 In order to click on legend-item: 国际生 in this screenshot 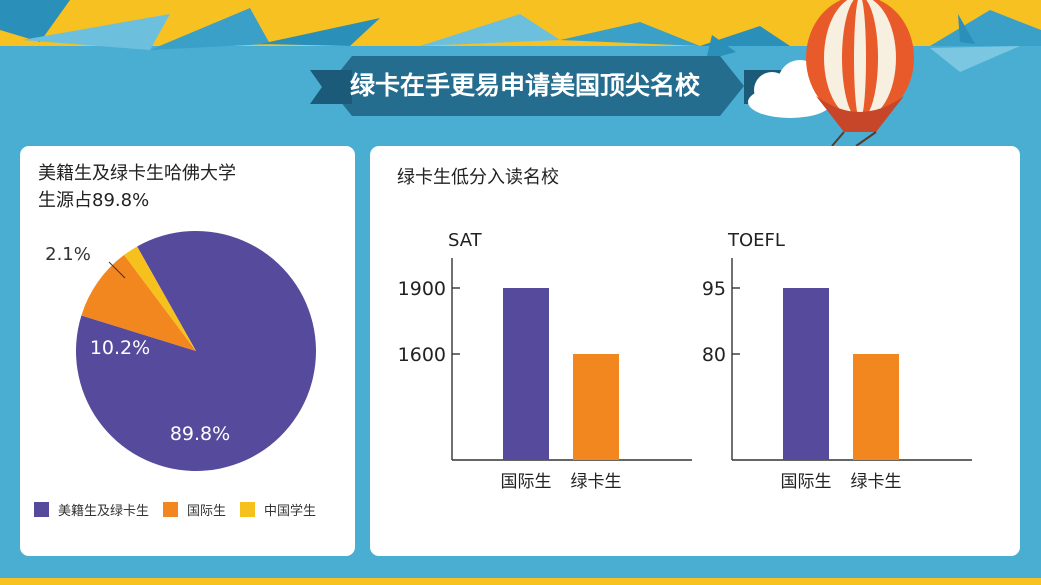, I will do `click(194, 509)`.